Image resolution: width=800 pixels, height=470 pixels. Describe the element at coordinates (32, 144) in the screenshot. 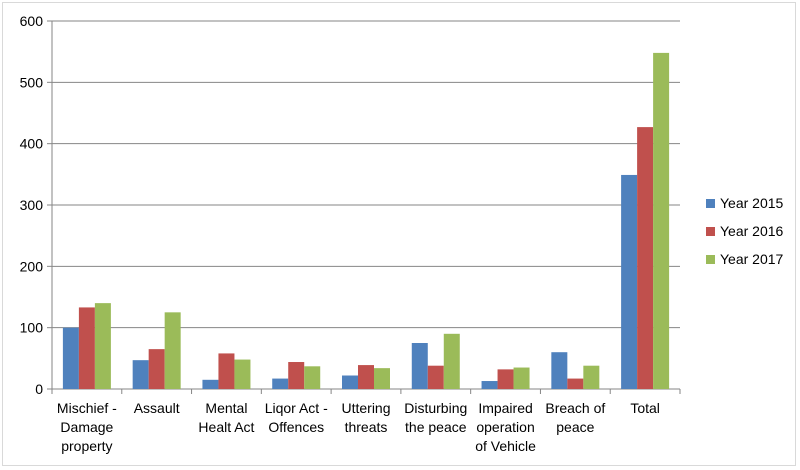

I see `y-tick-label: 400` at that location.